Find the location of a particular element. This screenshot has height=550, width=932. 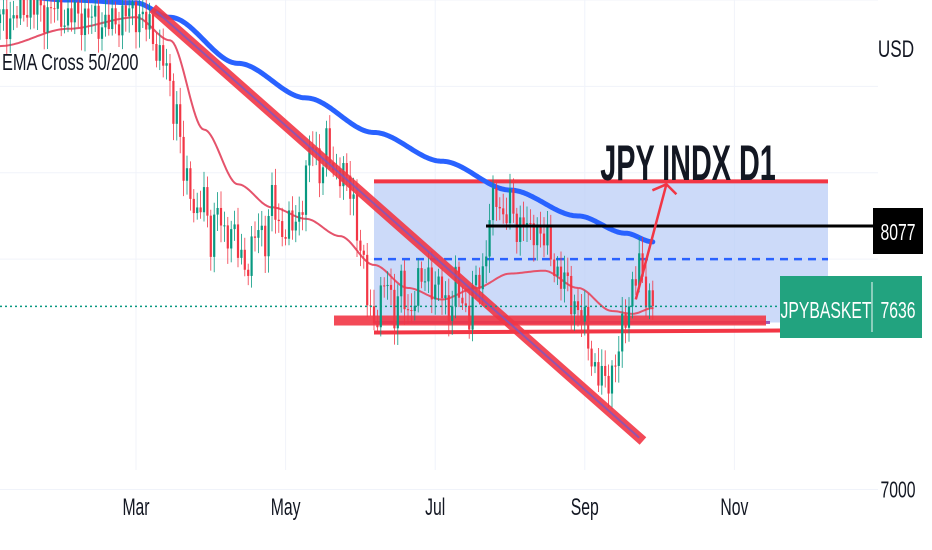

price-axis: 7000 is located at coordinates (897, 491).